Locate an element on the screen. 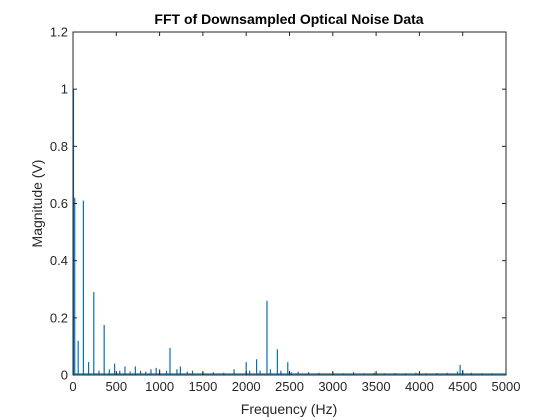 The width and height of the screenshot is (560, 420). x-tick-label: 5000 is located at coordinates (506, 386).